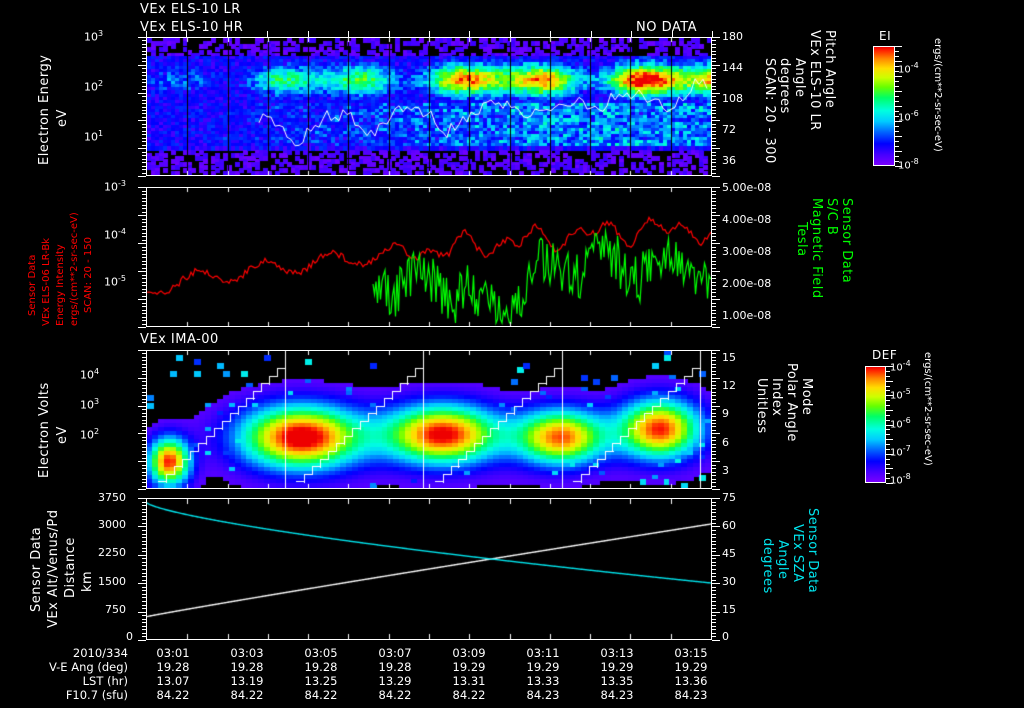  What do you see at coordinates (87, 581) in the screenshot?
I see `panel4-left-label-km: km` at bounding box center [87, 581].